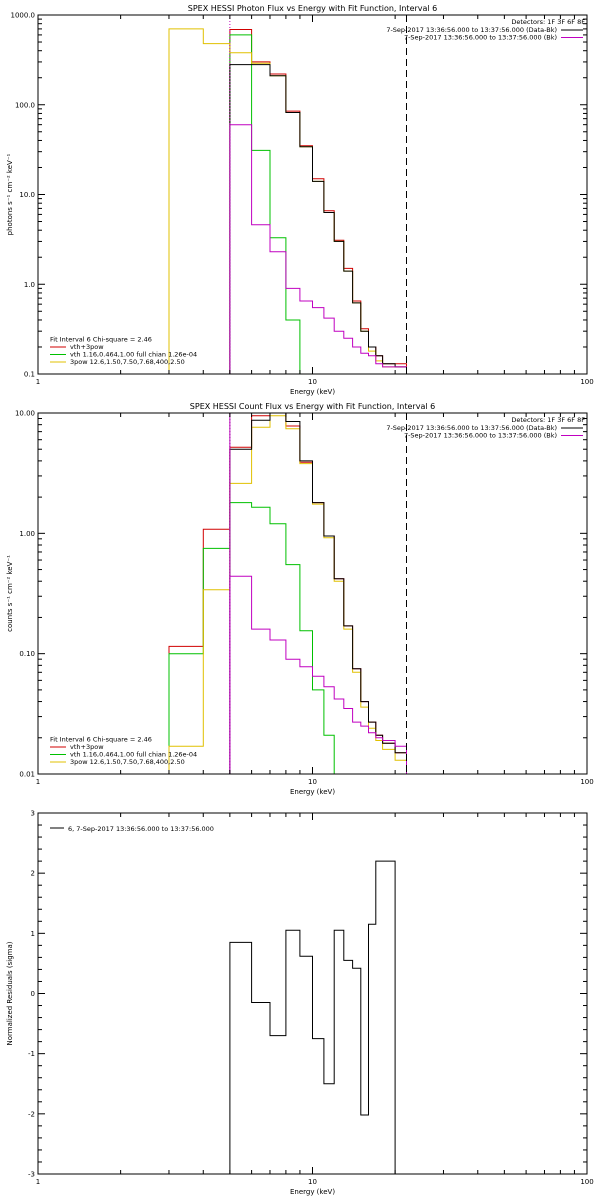 The width and height of the screenshot is (600, 1204). I want to click on y-tick-label: 1.00, so click(27, 534).